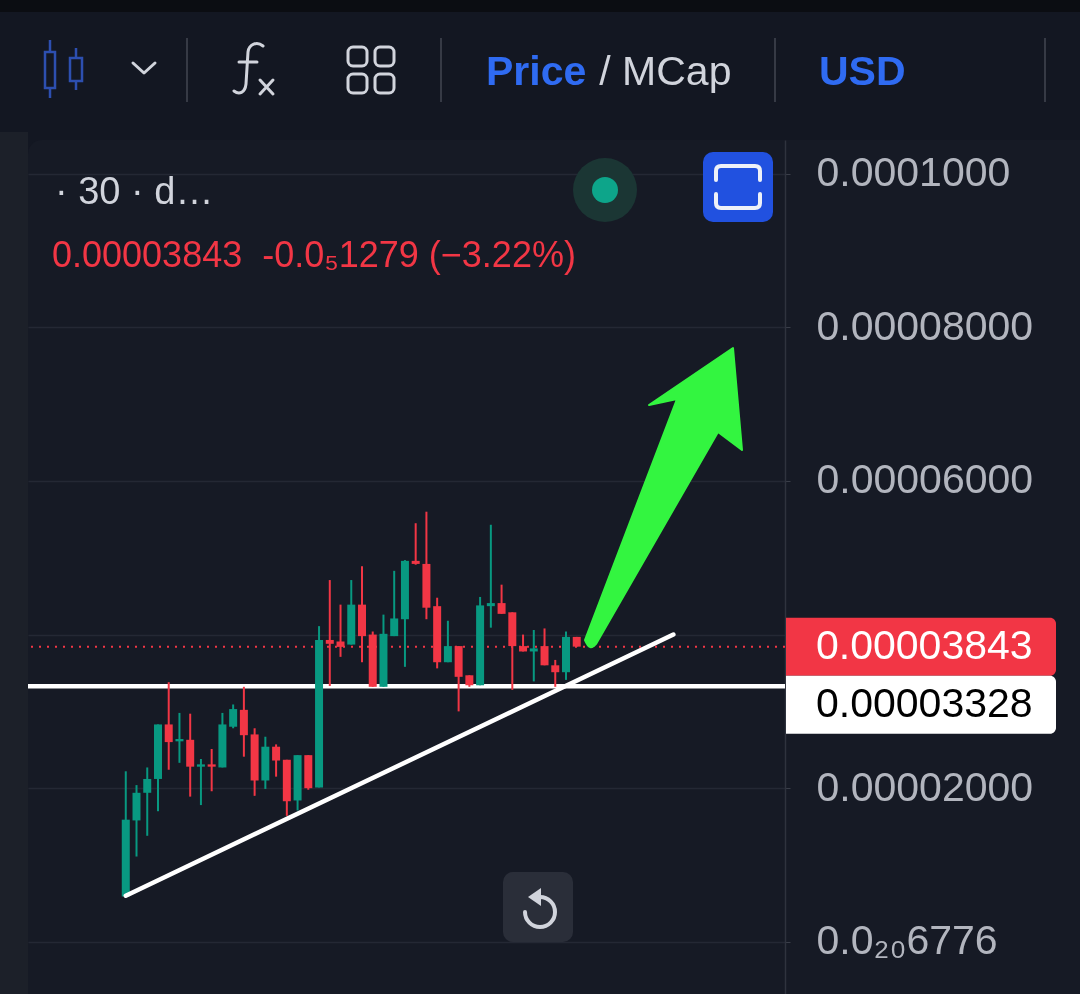  I want to click on y-tick-label: 0.00008000, so click(925, 325).